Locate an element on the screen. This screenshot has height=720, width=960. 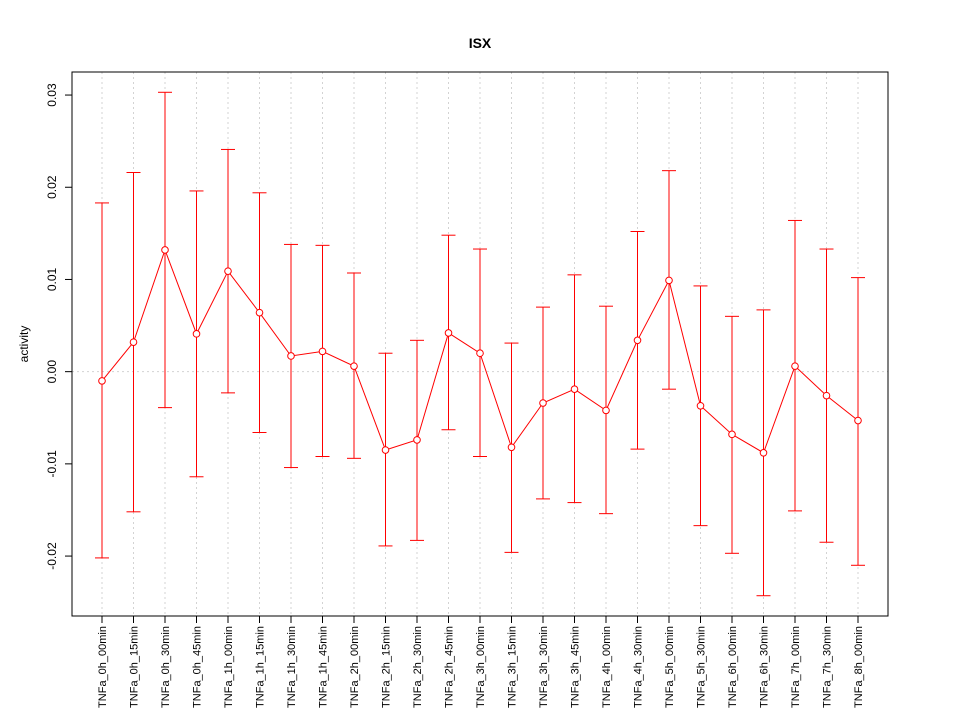
x-tick-label: TNFa_3h_30min is located at coordinates (544, 667).